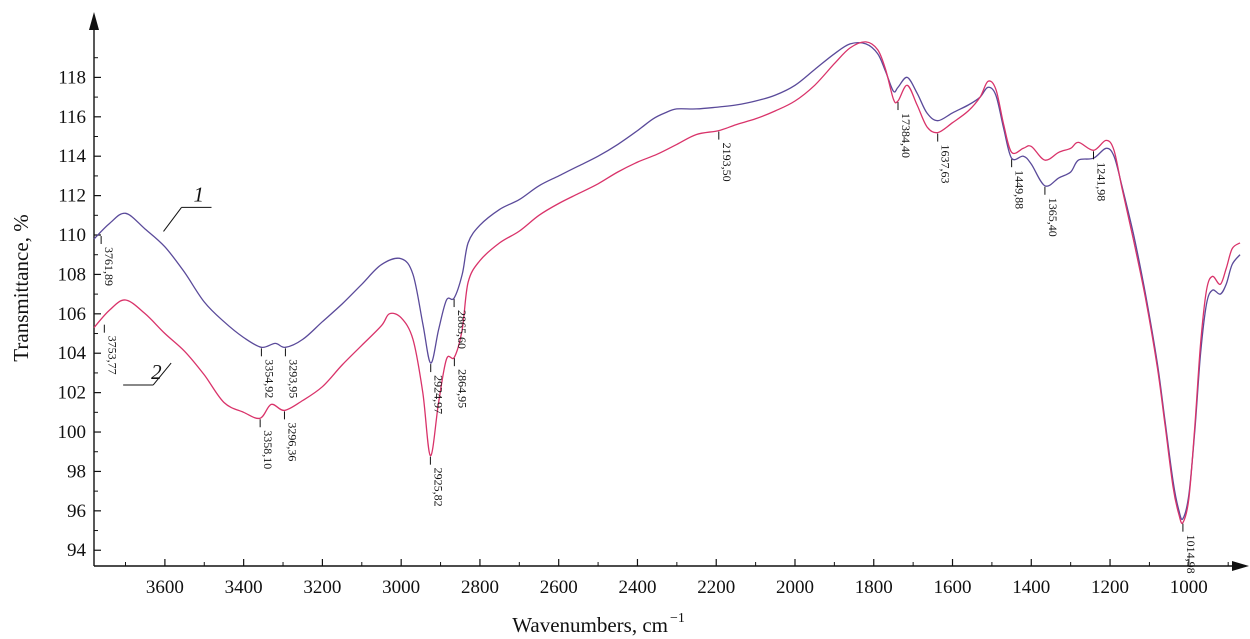 Image resolution: width=1250 pixels, height=639 pixels. What do you see at coordinates (401, 587) in the screenshot?
I see `x-tick-label: 3000` at bounding box center [401, 587].